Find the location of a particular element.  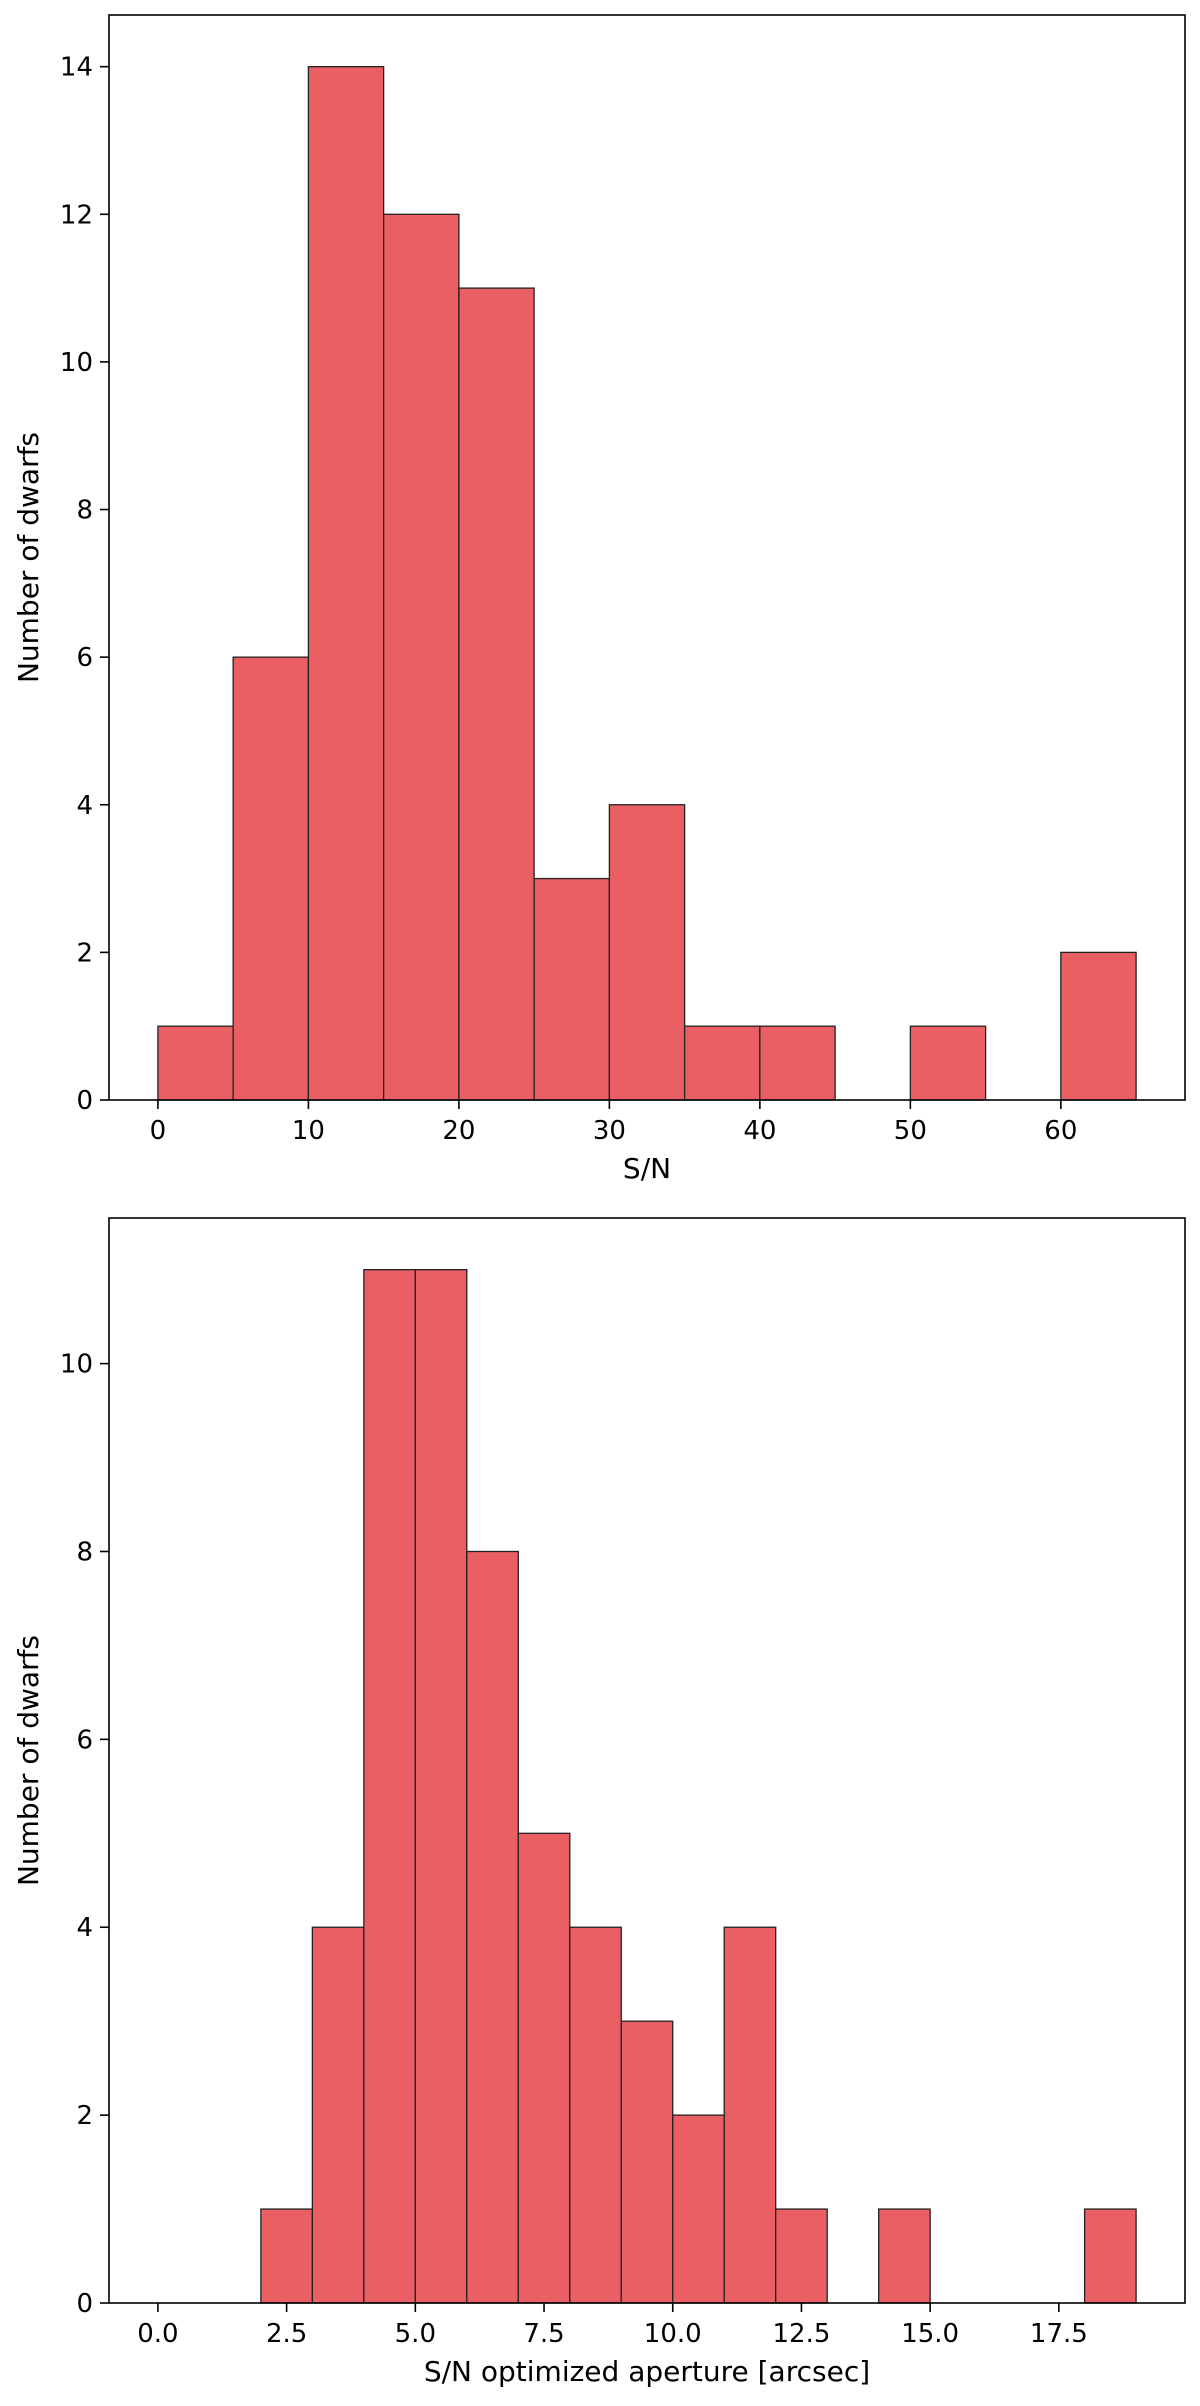

y-tick-label: 12 is located at coordinates (76, 215).